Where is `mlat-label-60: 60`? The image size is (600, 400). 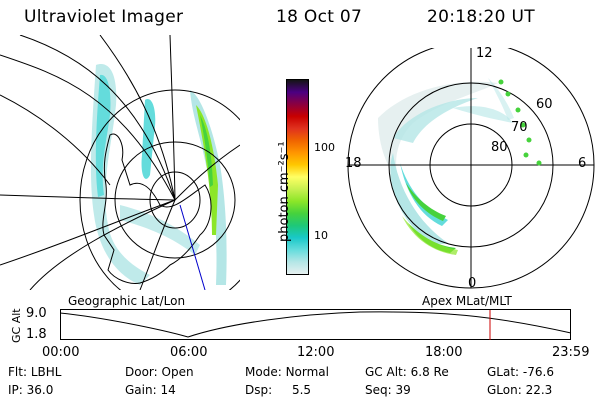
mlat-label-60: 60 is located at coordinates (544, 104).